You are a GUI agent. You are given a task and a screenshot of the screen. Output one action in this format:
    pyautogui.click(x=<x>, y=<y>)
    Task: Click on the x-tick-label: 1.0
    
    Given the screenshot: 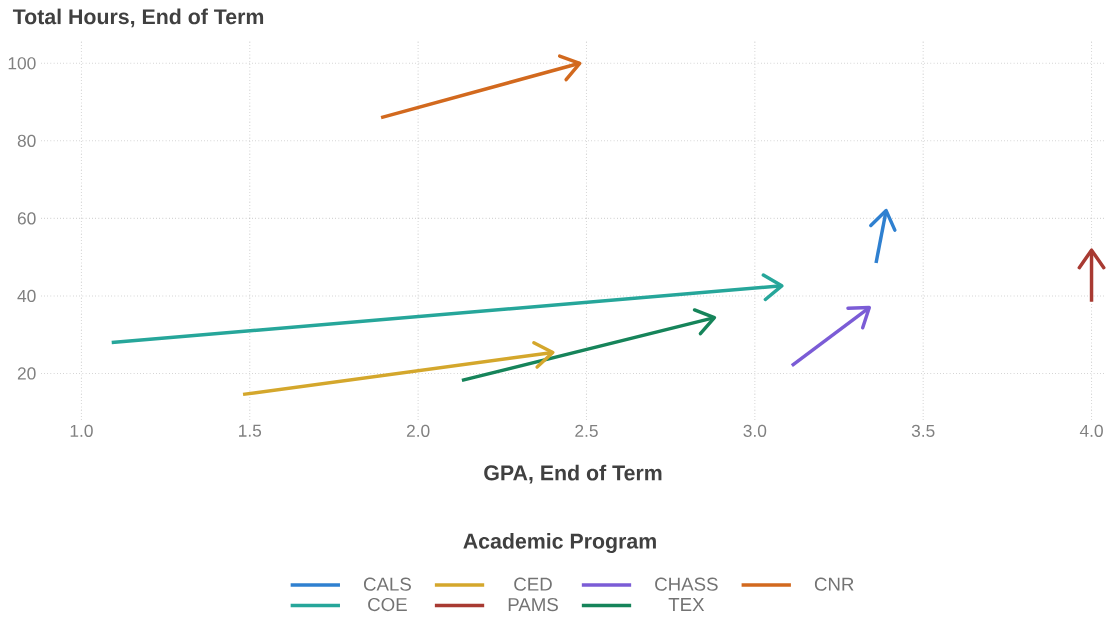 What is the action you would take?
    pyautogui.click(x=81, y=430)
    